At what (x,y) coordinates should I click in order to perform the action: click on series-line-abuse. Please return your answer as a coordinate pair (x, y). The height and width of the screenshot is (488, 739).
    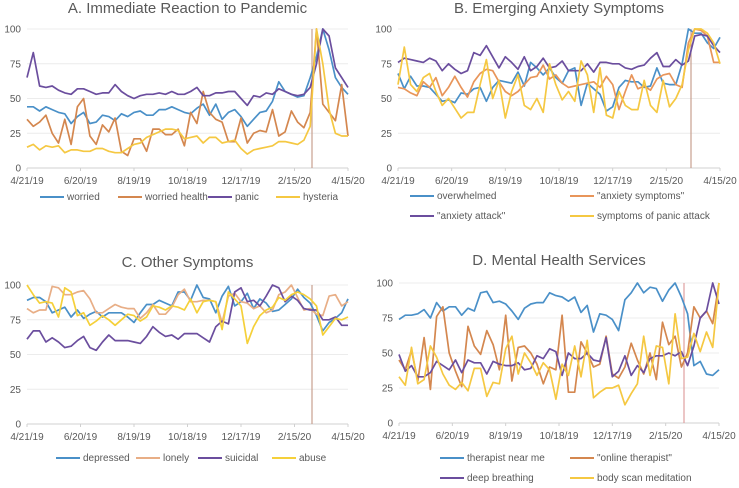
    Looking at the image, I should click on (187, 314).